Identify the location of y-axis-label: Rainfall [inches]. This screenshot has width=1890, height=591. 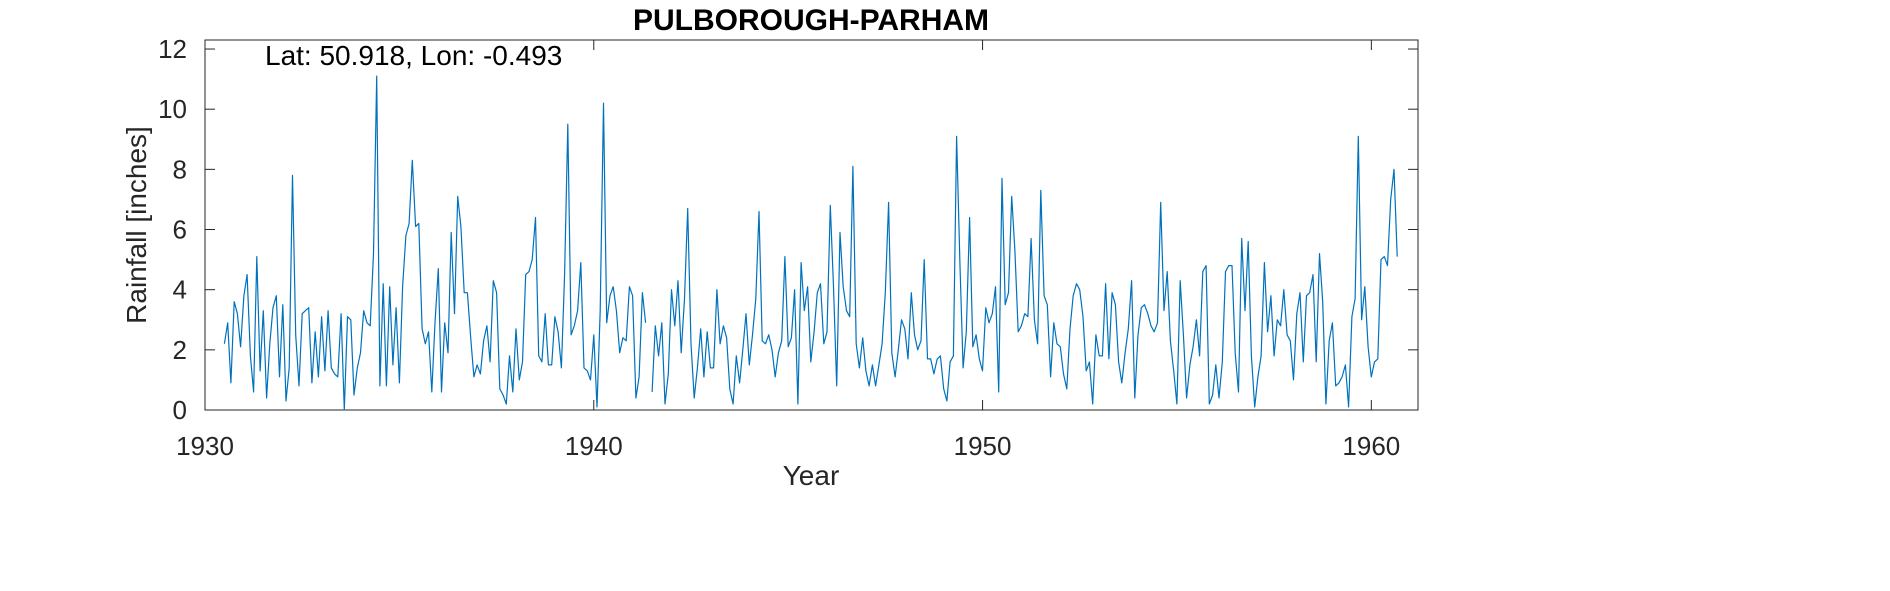
(136, 225).